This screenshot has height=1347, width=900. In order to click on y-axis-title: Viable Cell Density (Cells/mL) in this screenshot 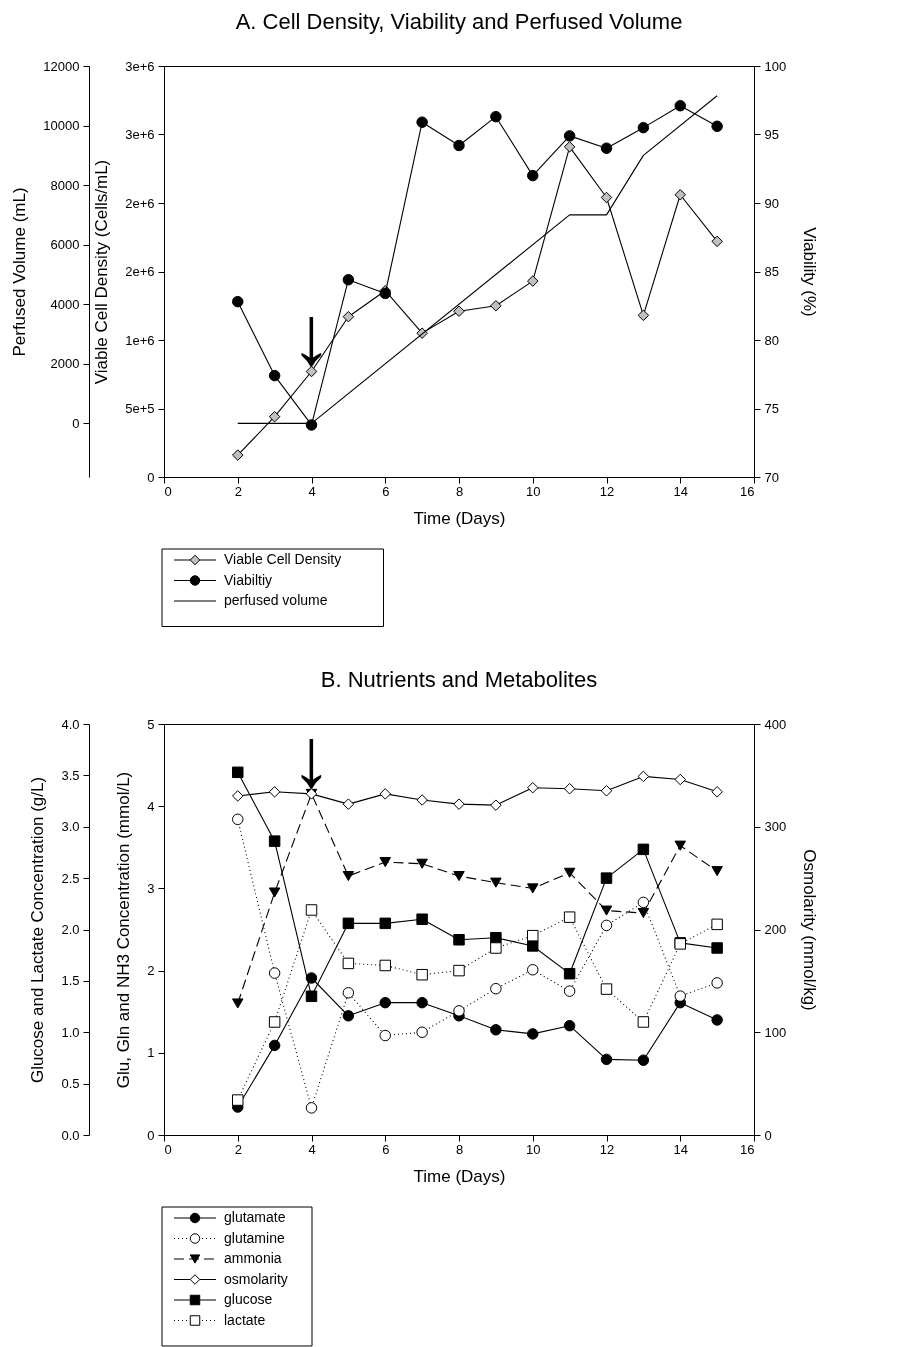, I will do `click(102, 272)`.